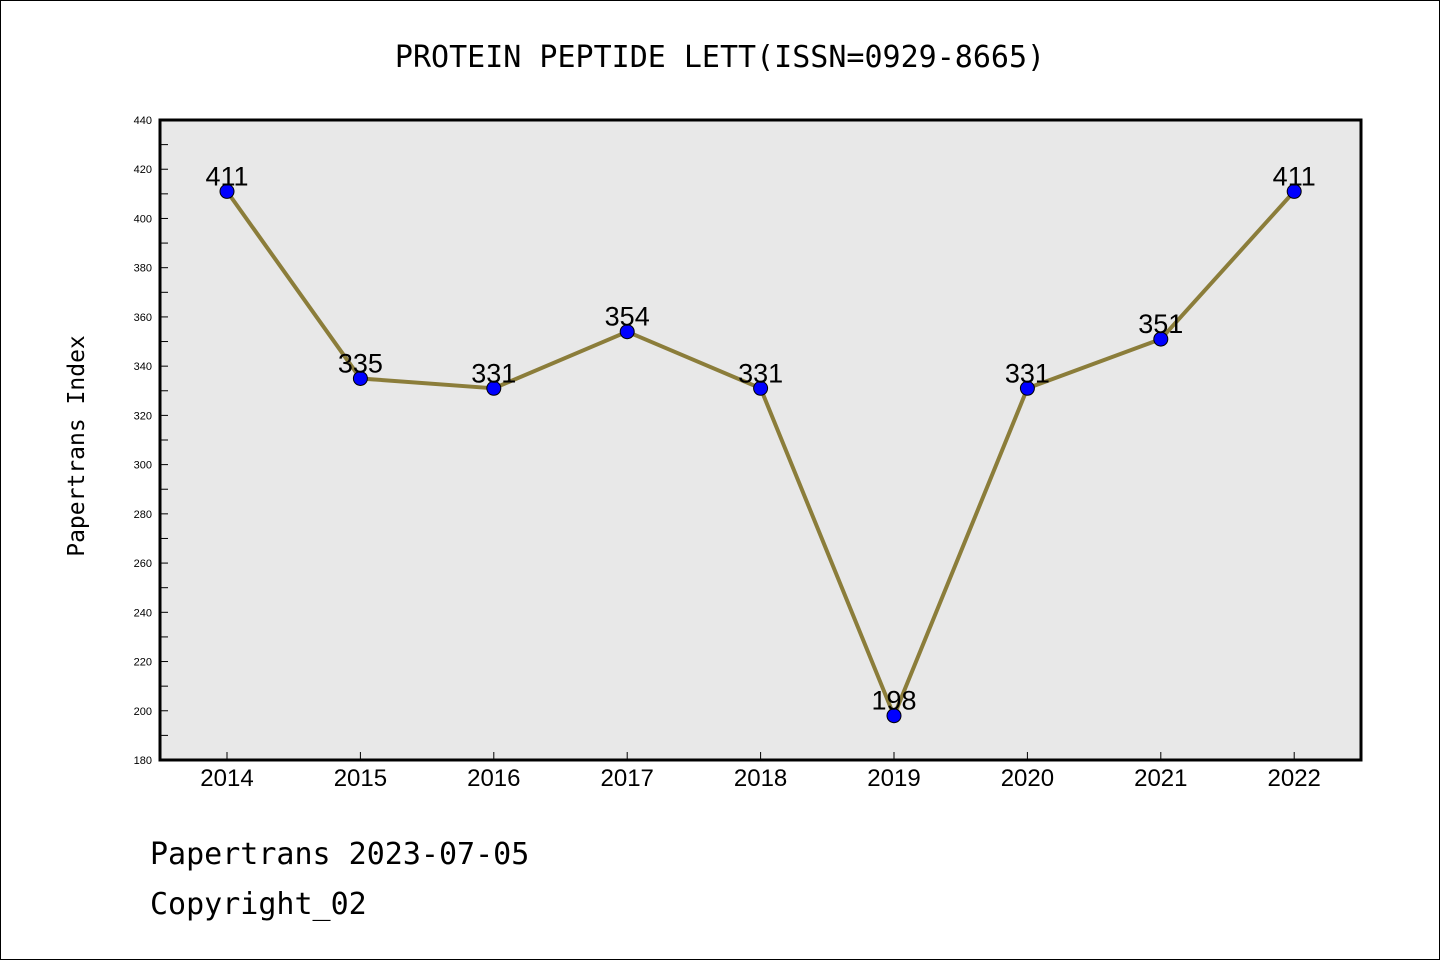 The width and height of the screenshot is (1440, 960). Describe the element at coordinates (143, 712) in the screenshot. I see `y-tick-label: 200` at that location.